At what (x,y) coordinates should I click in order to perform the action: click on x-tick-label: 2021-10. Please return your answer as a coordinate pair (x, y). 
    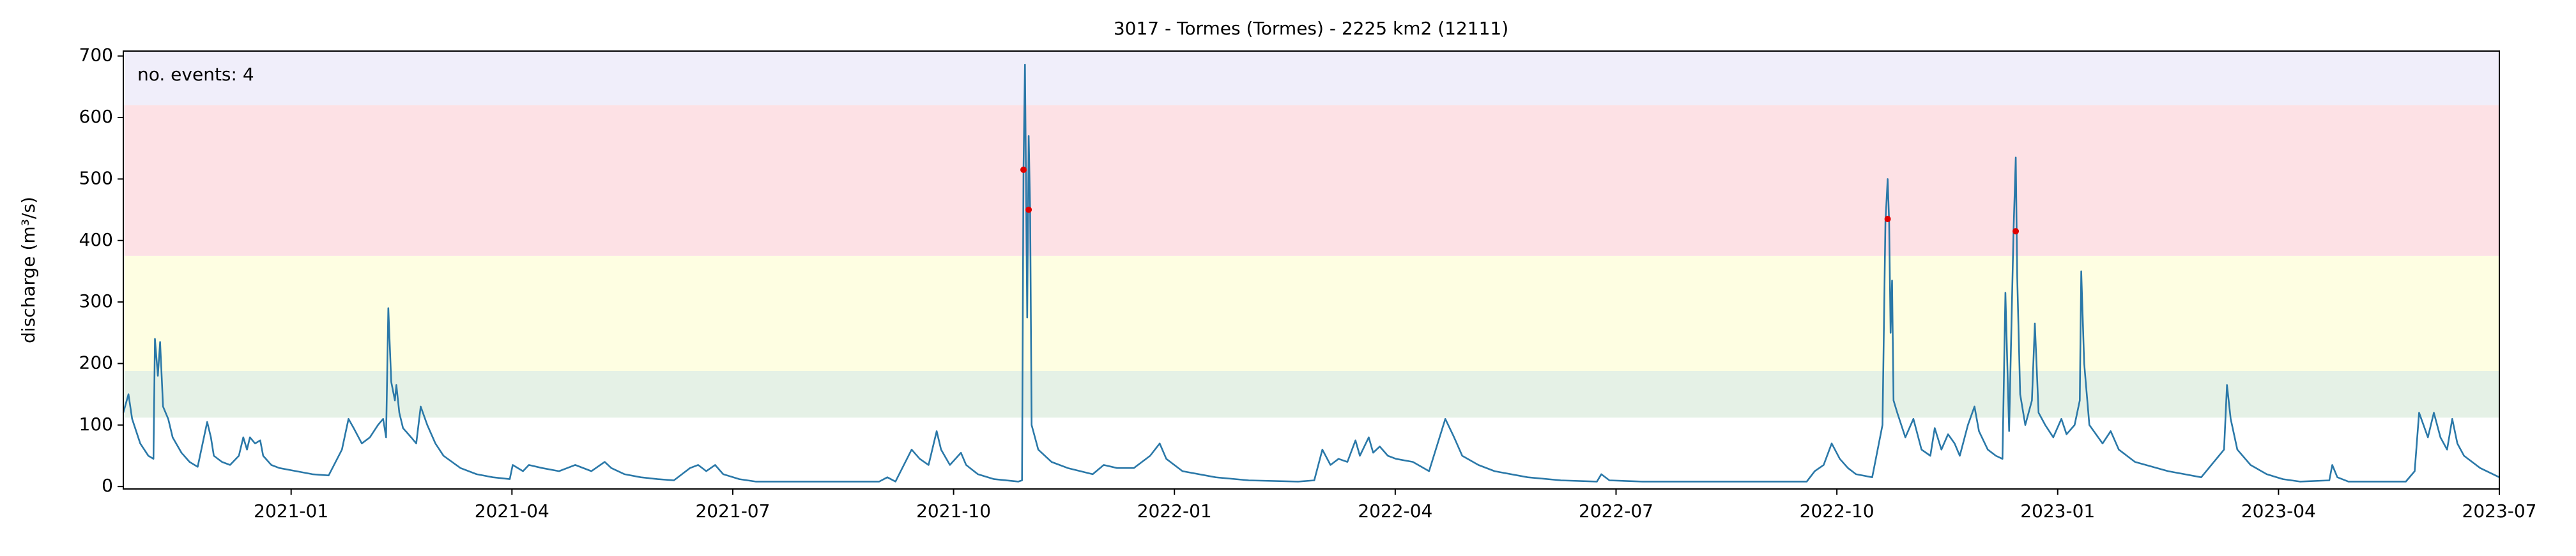
    Looking at the image, I should click on (953, 511).